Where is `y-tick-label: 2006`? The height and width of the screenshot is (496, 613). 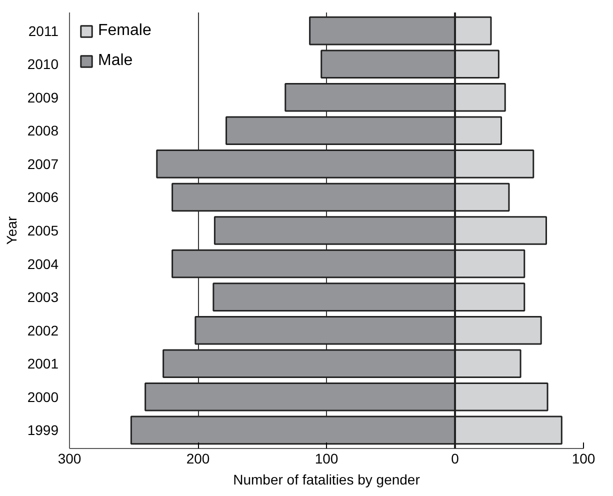 y-tick-label: 2006 is located at coordinates (43, 197).